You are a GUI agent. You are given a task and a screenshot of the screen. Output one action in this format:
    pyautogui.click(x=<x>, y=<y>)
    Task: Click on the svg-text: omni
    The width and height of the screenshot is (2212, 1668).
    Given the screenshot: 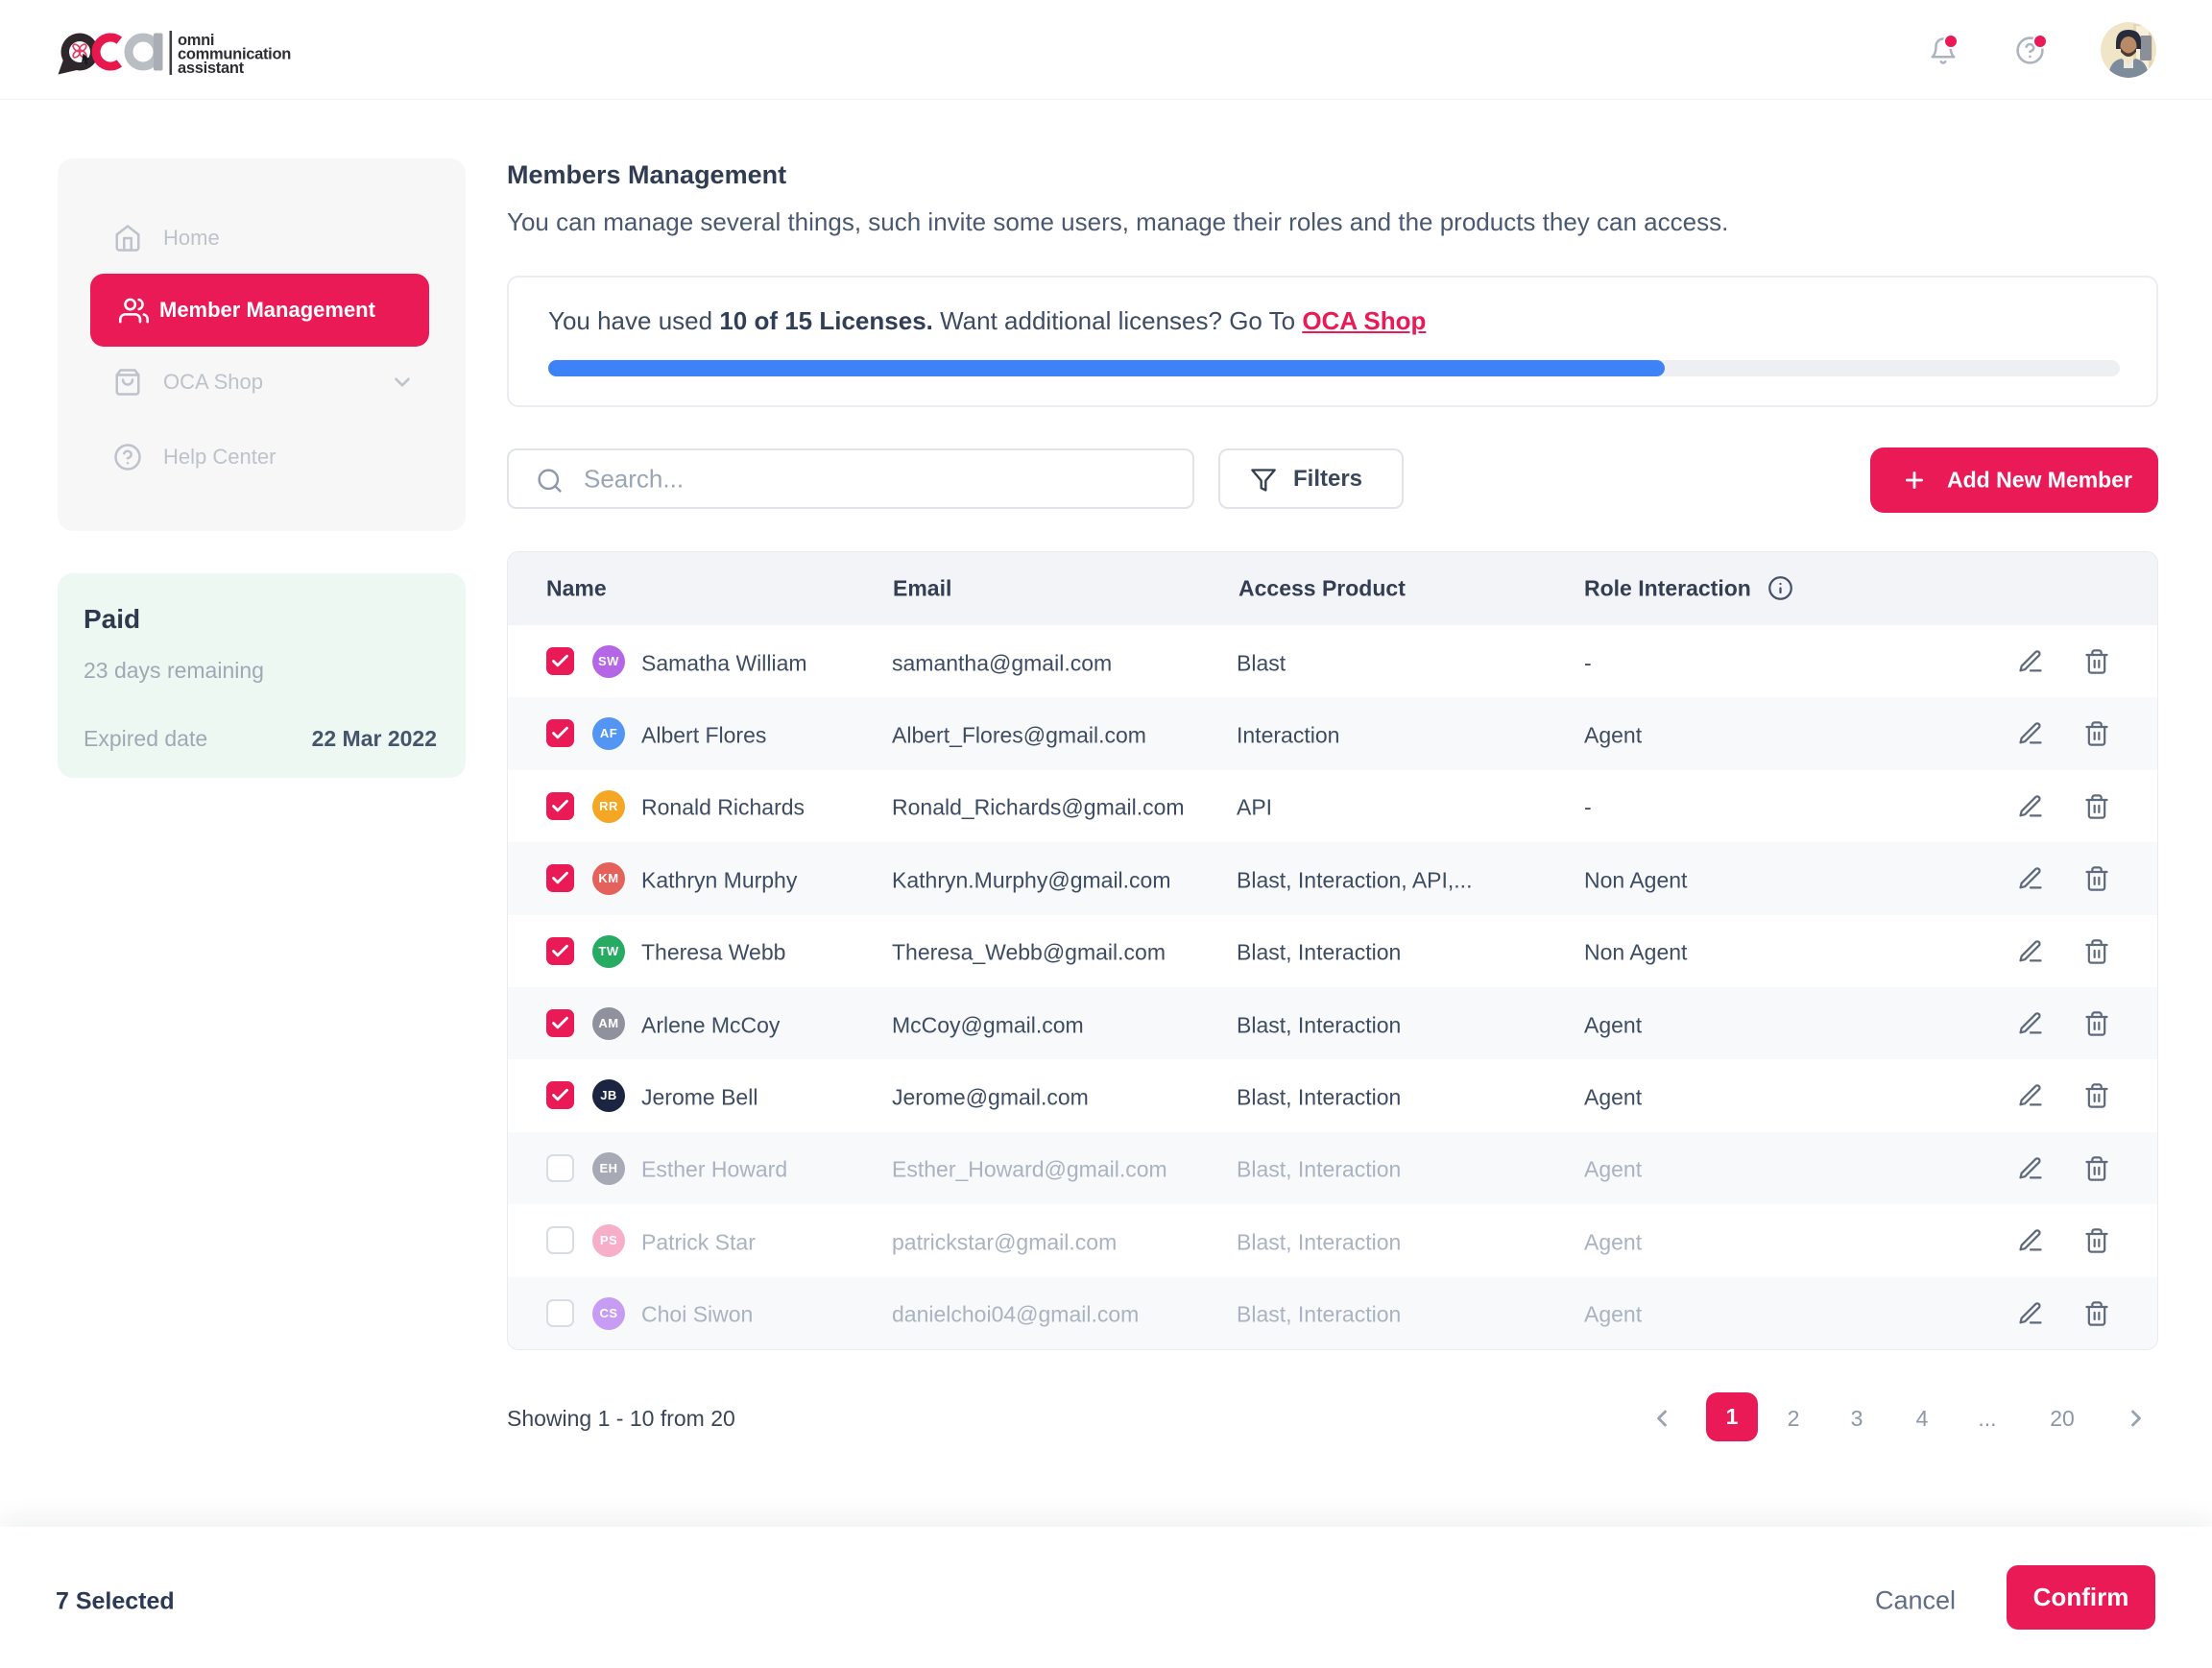 What is the action you would take?
    pyautogui.click(x=196, y=40)
    